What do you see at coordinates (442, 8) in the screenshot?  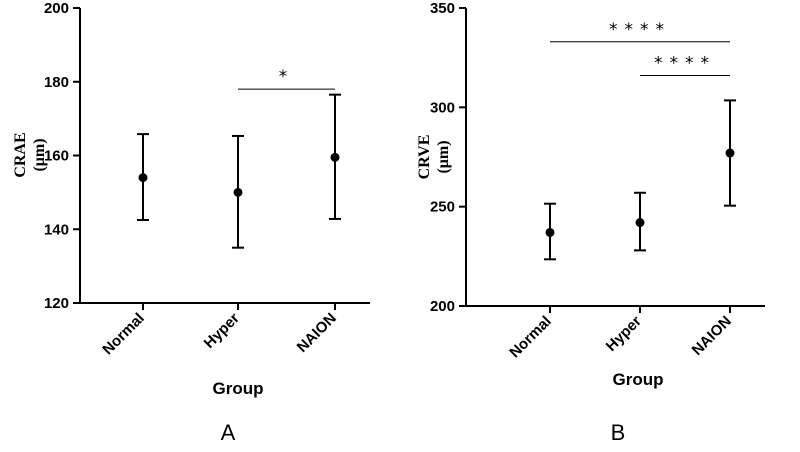 I see `y-tick-label: 350` at bounding box center [442, 8].